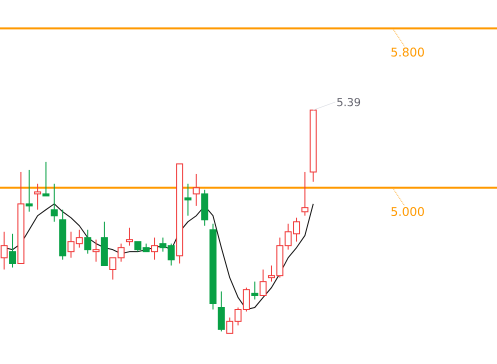 Image resolution: width=497 pixels, height=364 pixels. What do you see at coordinates (348, 102) in the screenshot?
I see `text: 5.39` at bounding box center [348, 102].